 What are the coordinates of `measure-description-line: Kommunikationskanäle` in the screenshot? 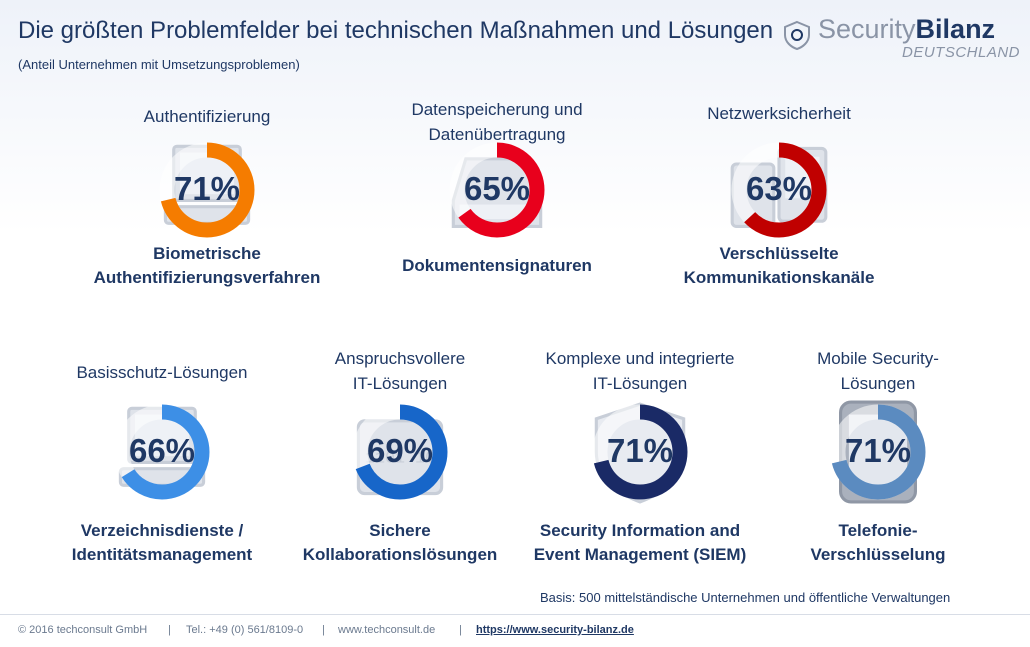 It's located at (779, 277).